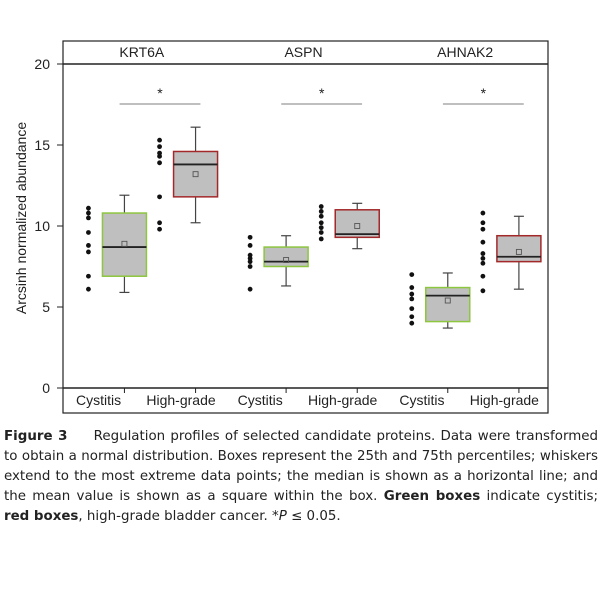 This screenshot has height=600, width=605. I want to click on panel-krt6a: KRT6A *, so click(152, 169).